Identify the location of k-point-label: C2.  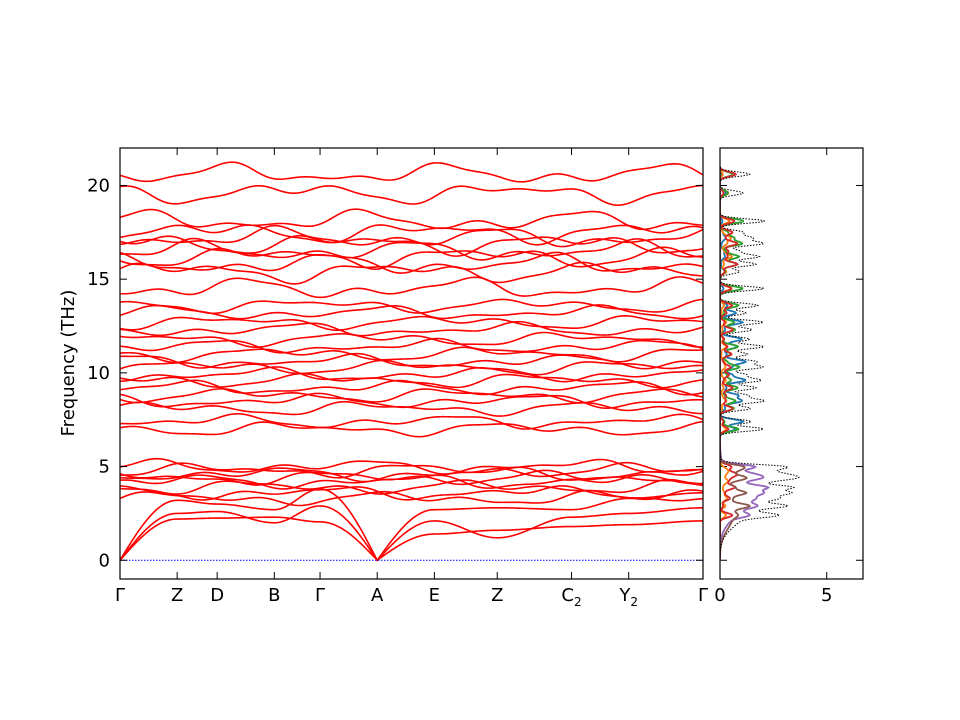
(571, 597).